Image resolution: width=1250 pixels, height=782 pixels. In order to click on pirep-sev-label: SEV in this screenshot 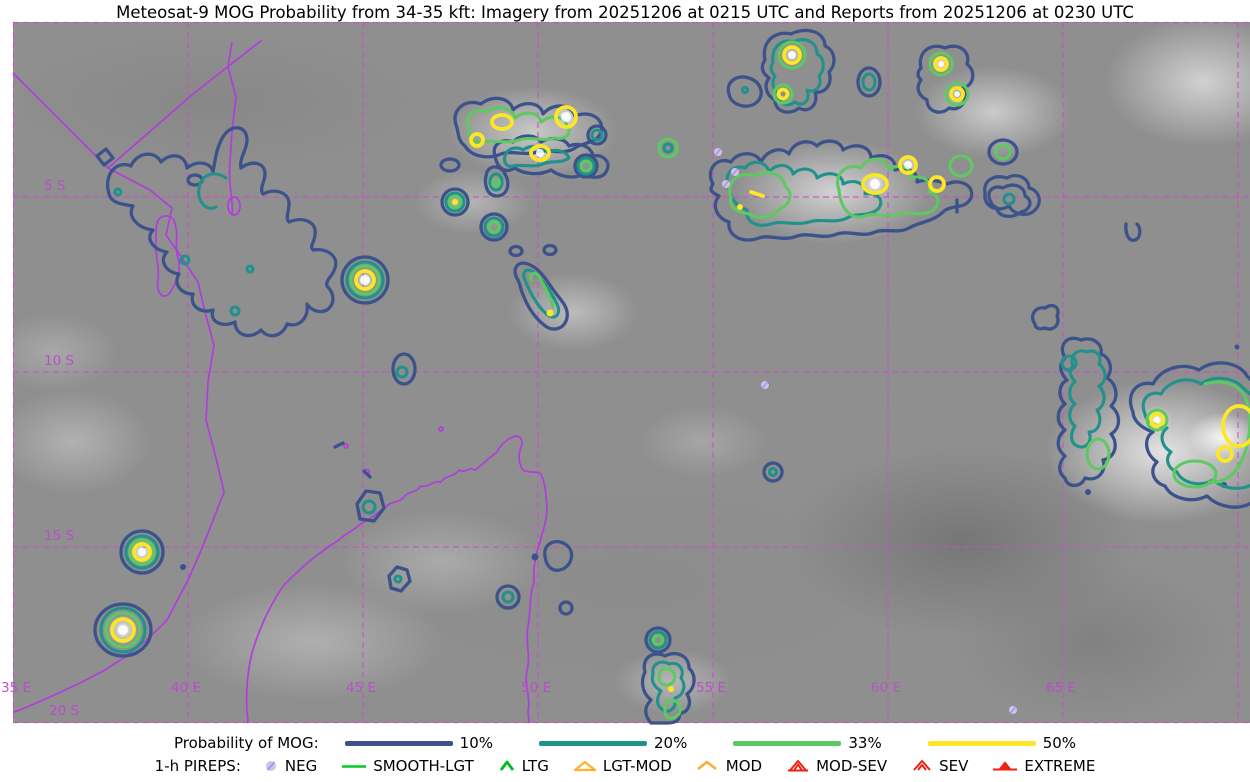, I will do `click(954, 766)`.